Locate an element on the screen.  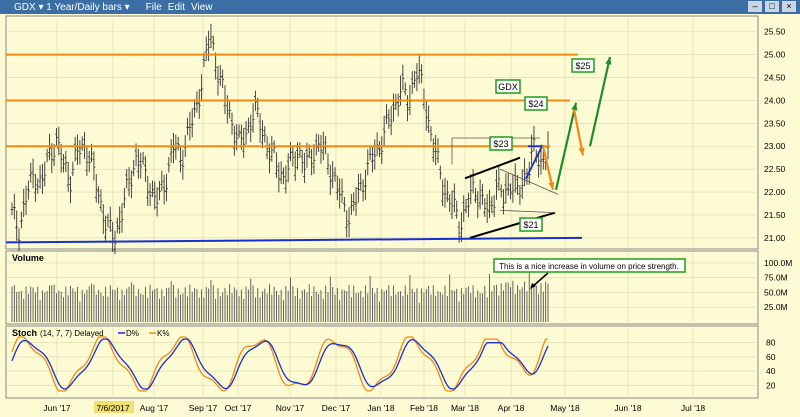
k-line is located at coordinates (279, 364).